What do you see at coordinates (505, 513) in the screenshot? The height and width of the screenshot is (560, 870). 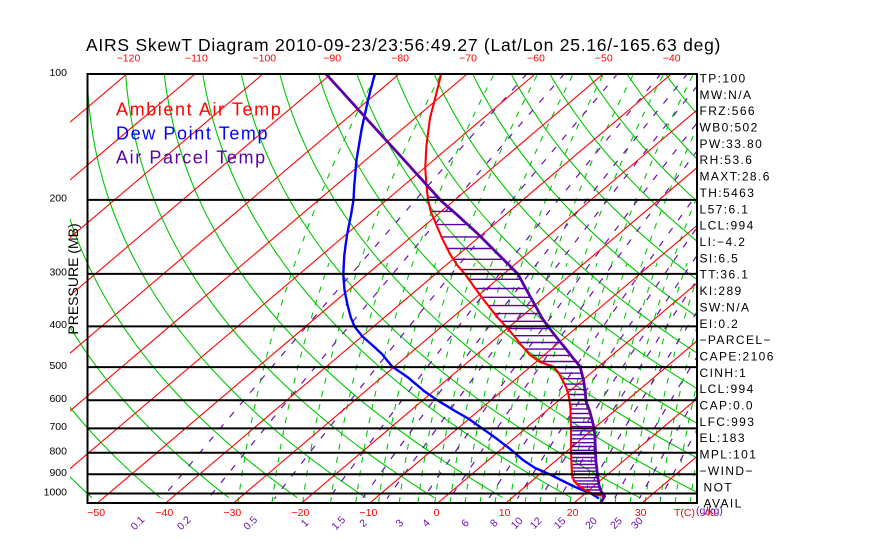 I see `svg-text: 10` at bounding box center [505, 513].